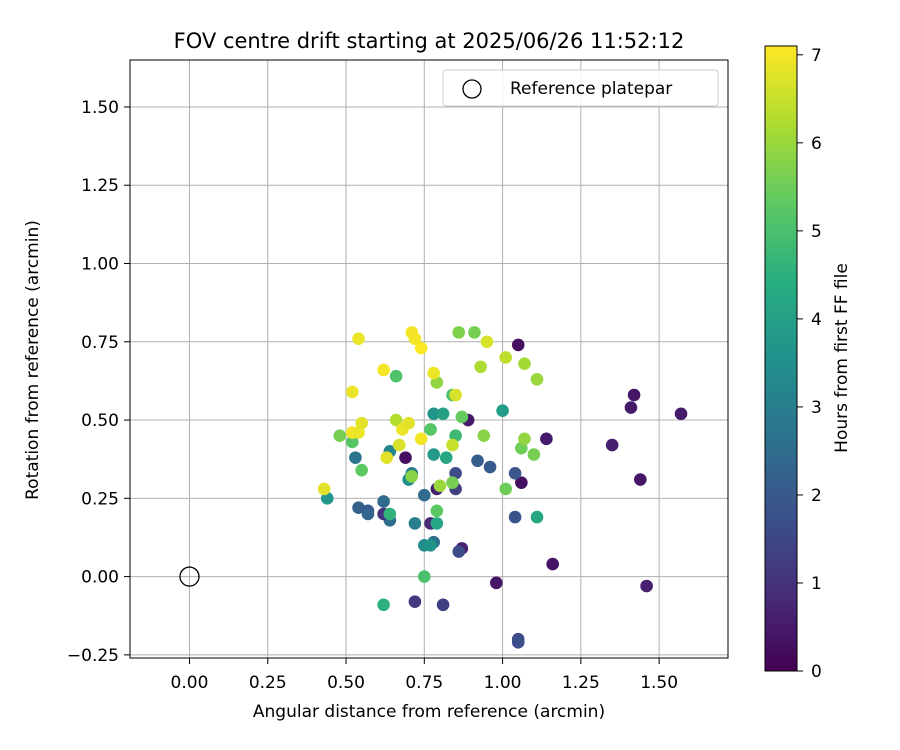 Image resolution: width=900 pixels, height=750 pixels. I want to click on legend-box, so click(580, 88).